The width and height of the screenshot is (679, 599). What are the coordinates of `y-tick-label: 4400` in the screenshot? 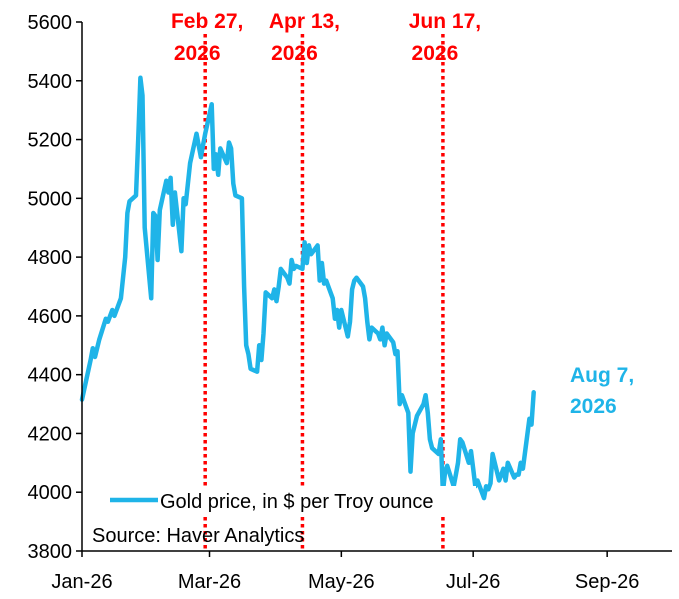 It's located at (50, 376).